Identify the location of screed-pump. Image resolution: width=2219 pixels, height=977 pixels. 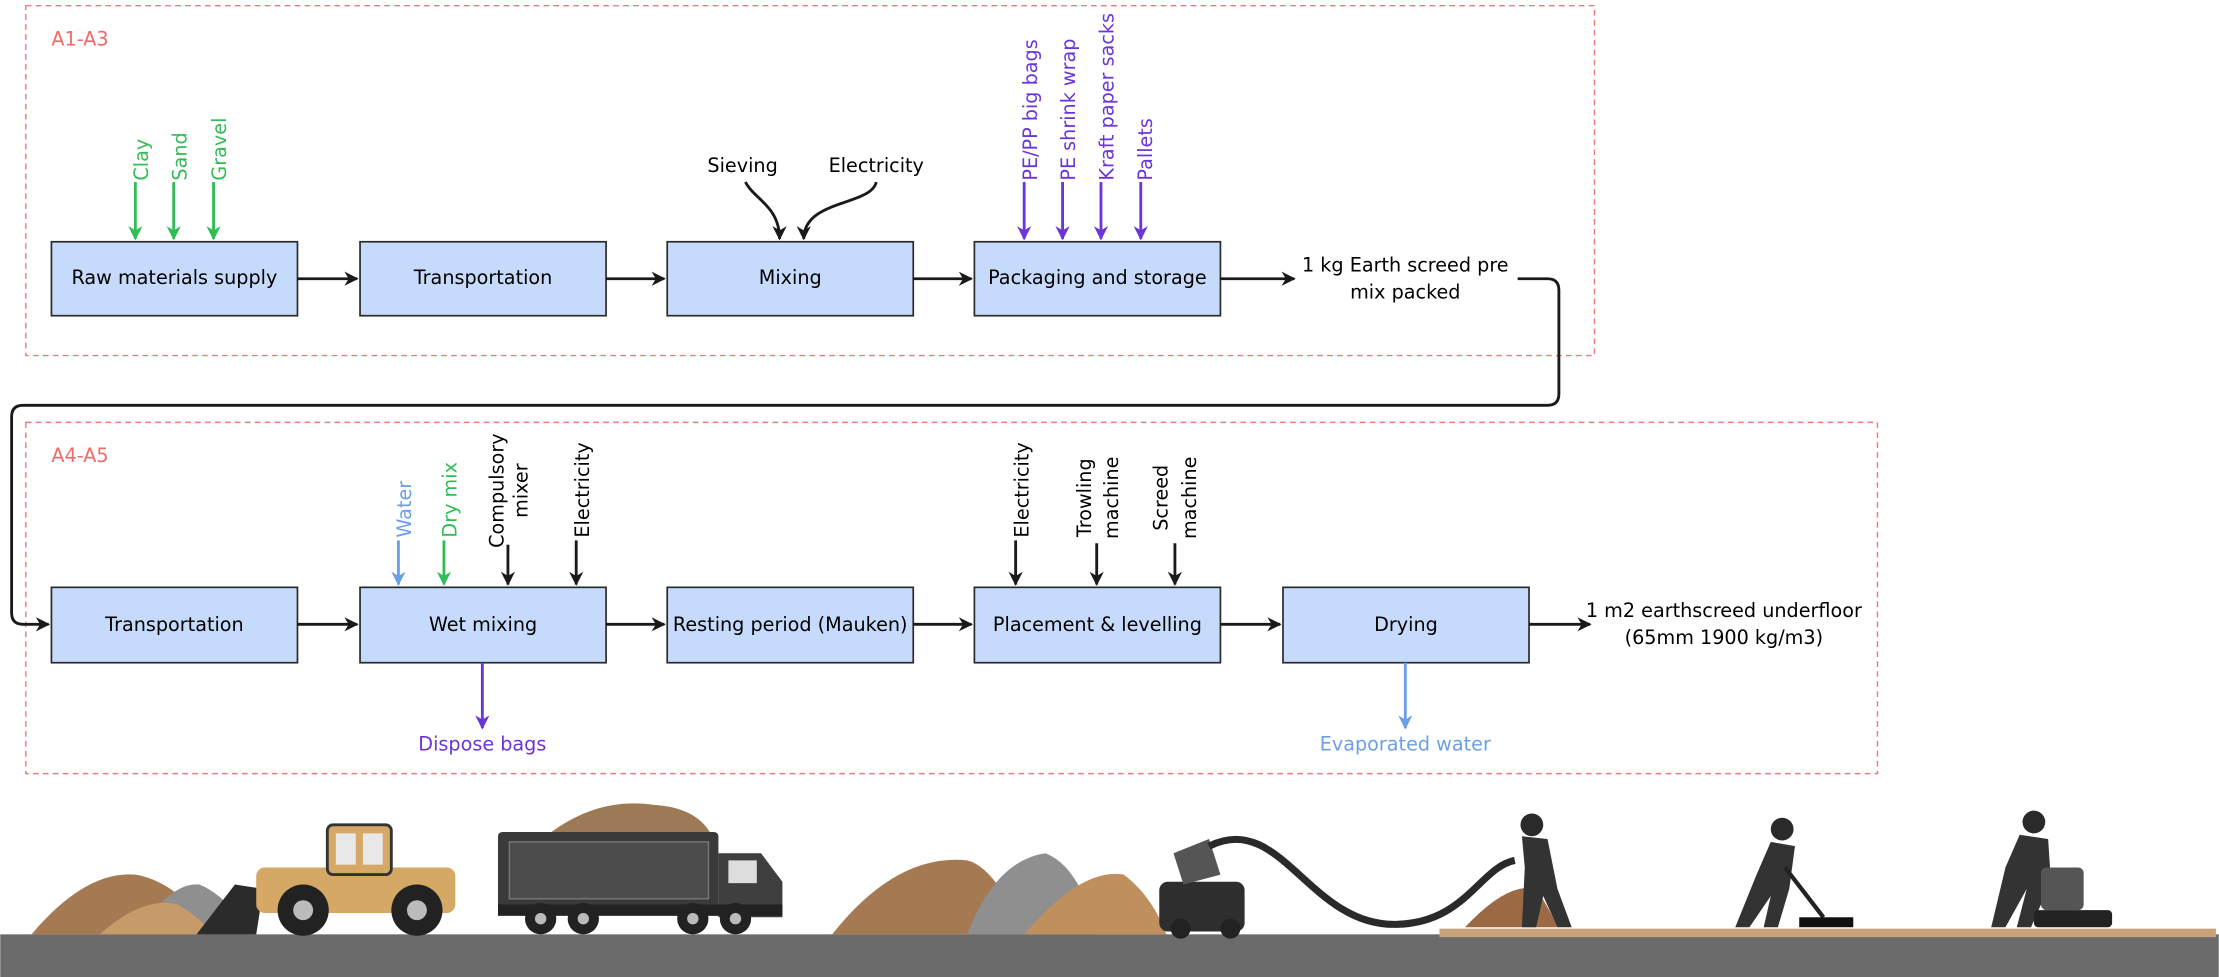
(1337, 887).